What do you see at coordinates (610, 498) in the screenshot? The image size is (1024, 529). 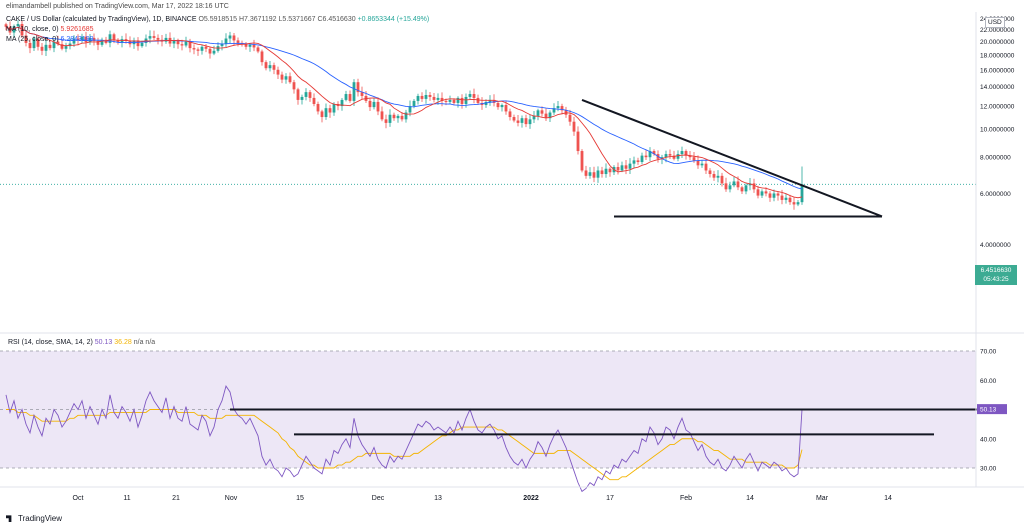 I see `time-tick-label: 17` at bounding box center [610, 498].